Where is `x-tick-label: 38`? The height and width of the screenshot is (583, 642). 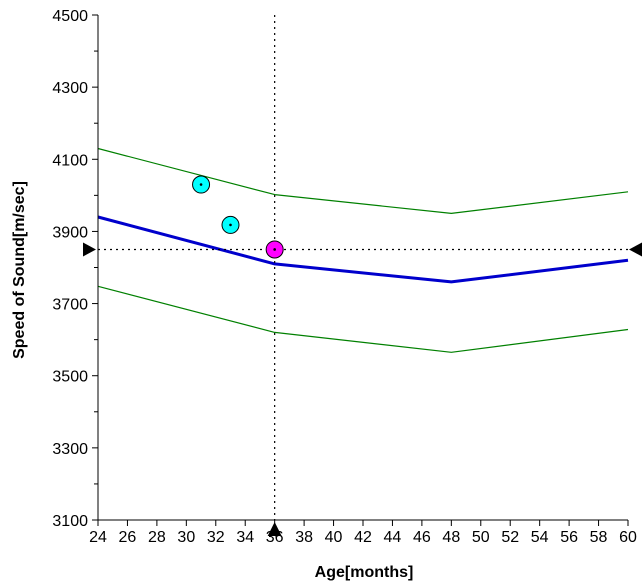 x-tick-label: 38 is located at coordinates (304, 537).